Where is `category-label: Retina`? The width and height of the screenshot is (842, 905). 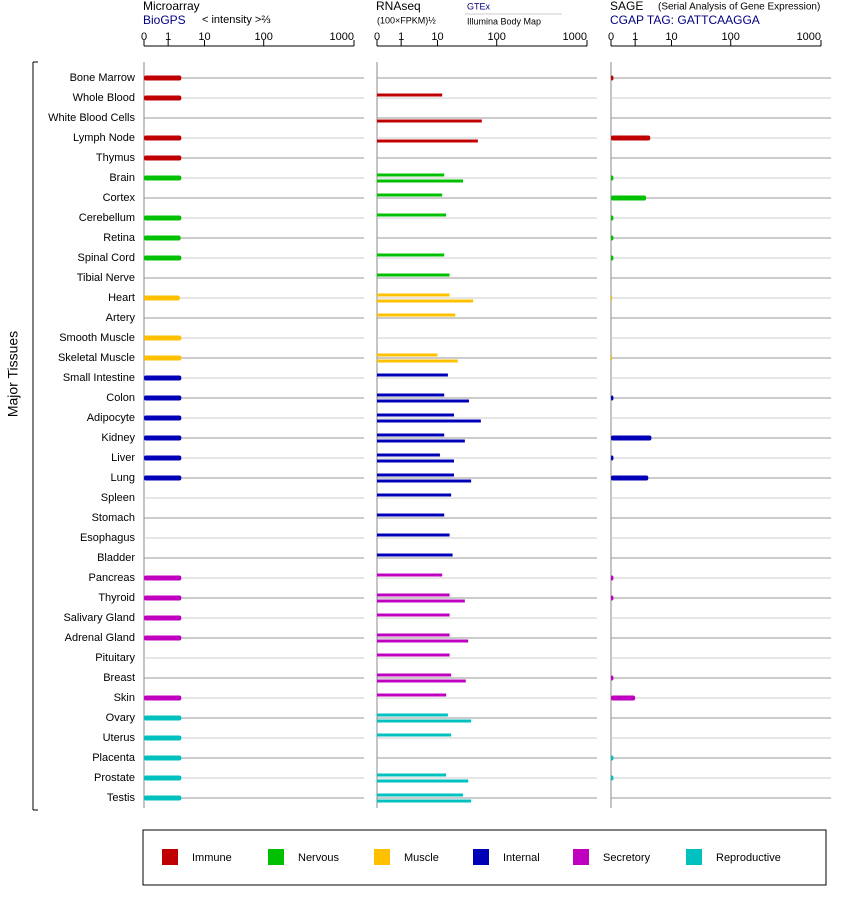 category-label: Retina is located at coordinates (119, 238).